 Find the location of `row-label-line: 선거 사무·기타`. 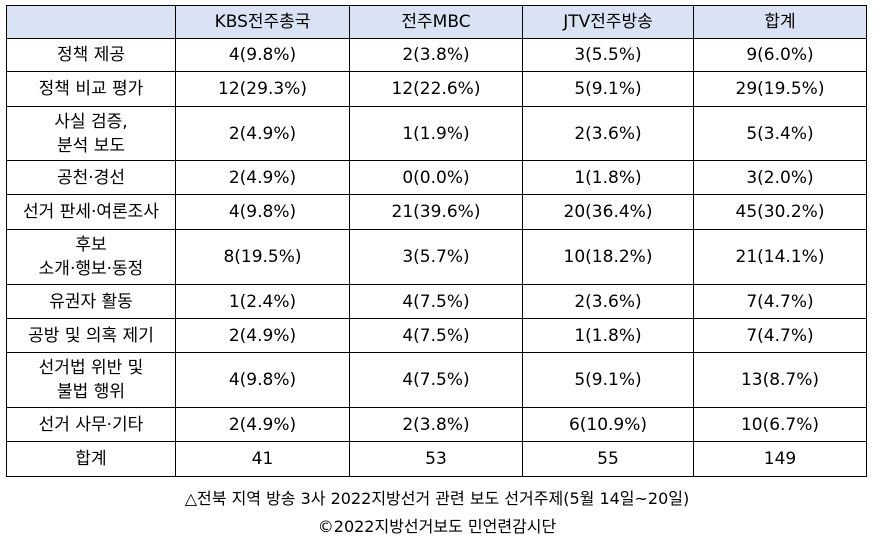

row-label-line: 선거 사무·기타 is located at coordinates (91, 424).